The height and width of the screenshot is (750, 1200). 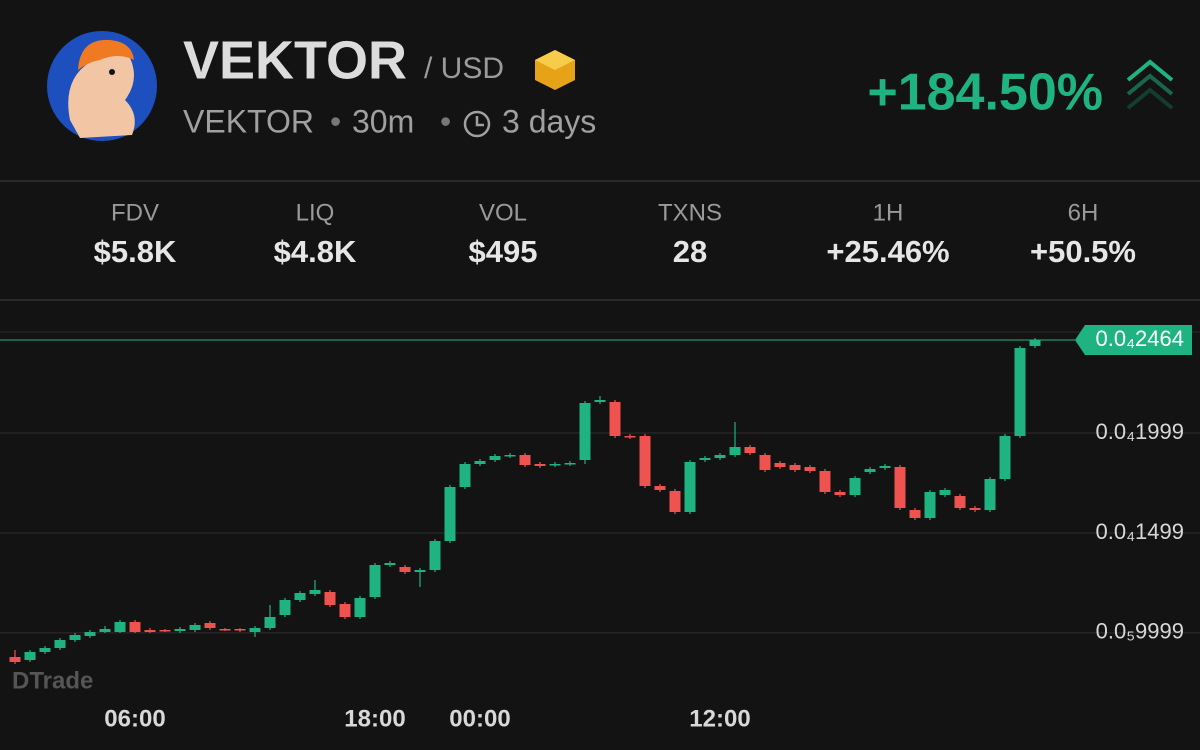 What do you see at coordinates (555, 70) in the screenshot?
I see `cube-icon` at bounding box center [555, 70].